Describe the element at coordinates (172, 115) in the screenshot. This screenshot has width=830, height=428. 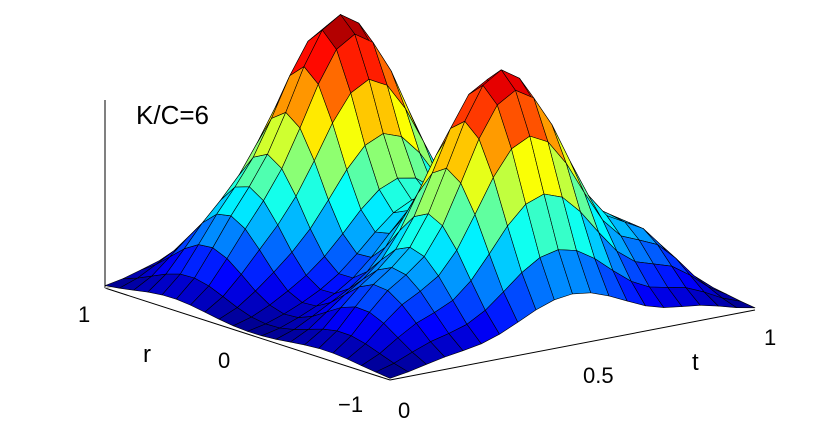
I see `annotation-label: K/C=6` at that location.